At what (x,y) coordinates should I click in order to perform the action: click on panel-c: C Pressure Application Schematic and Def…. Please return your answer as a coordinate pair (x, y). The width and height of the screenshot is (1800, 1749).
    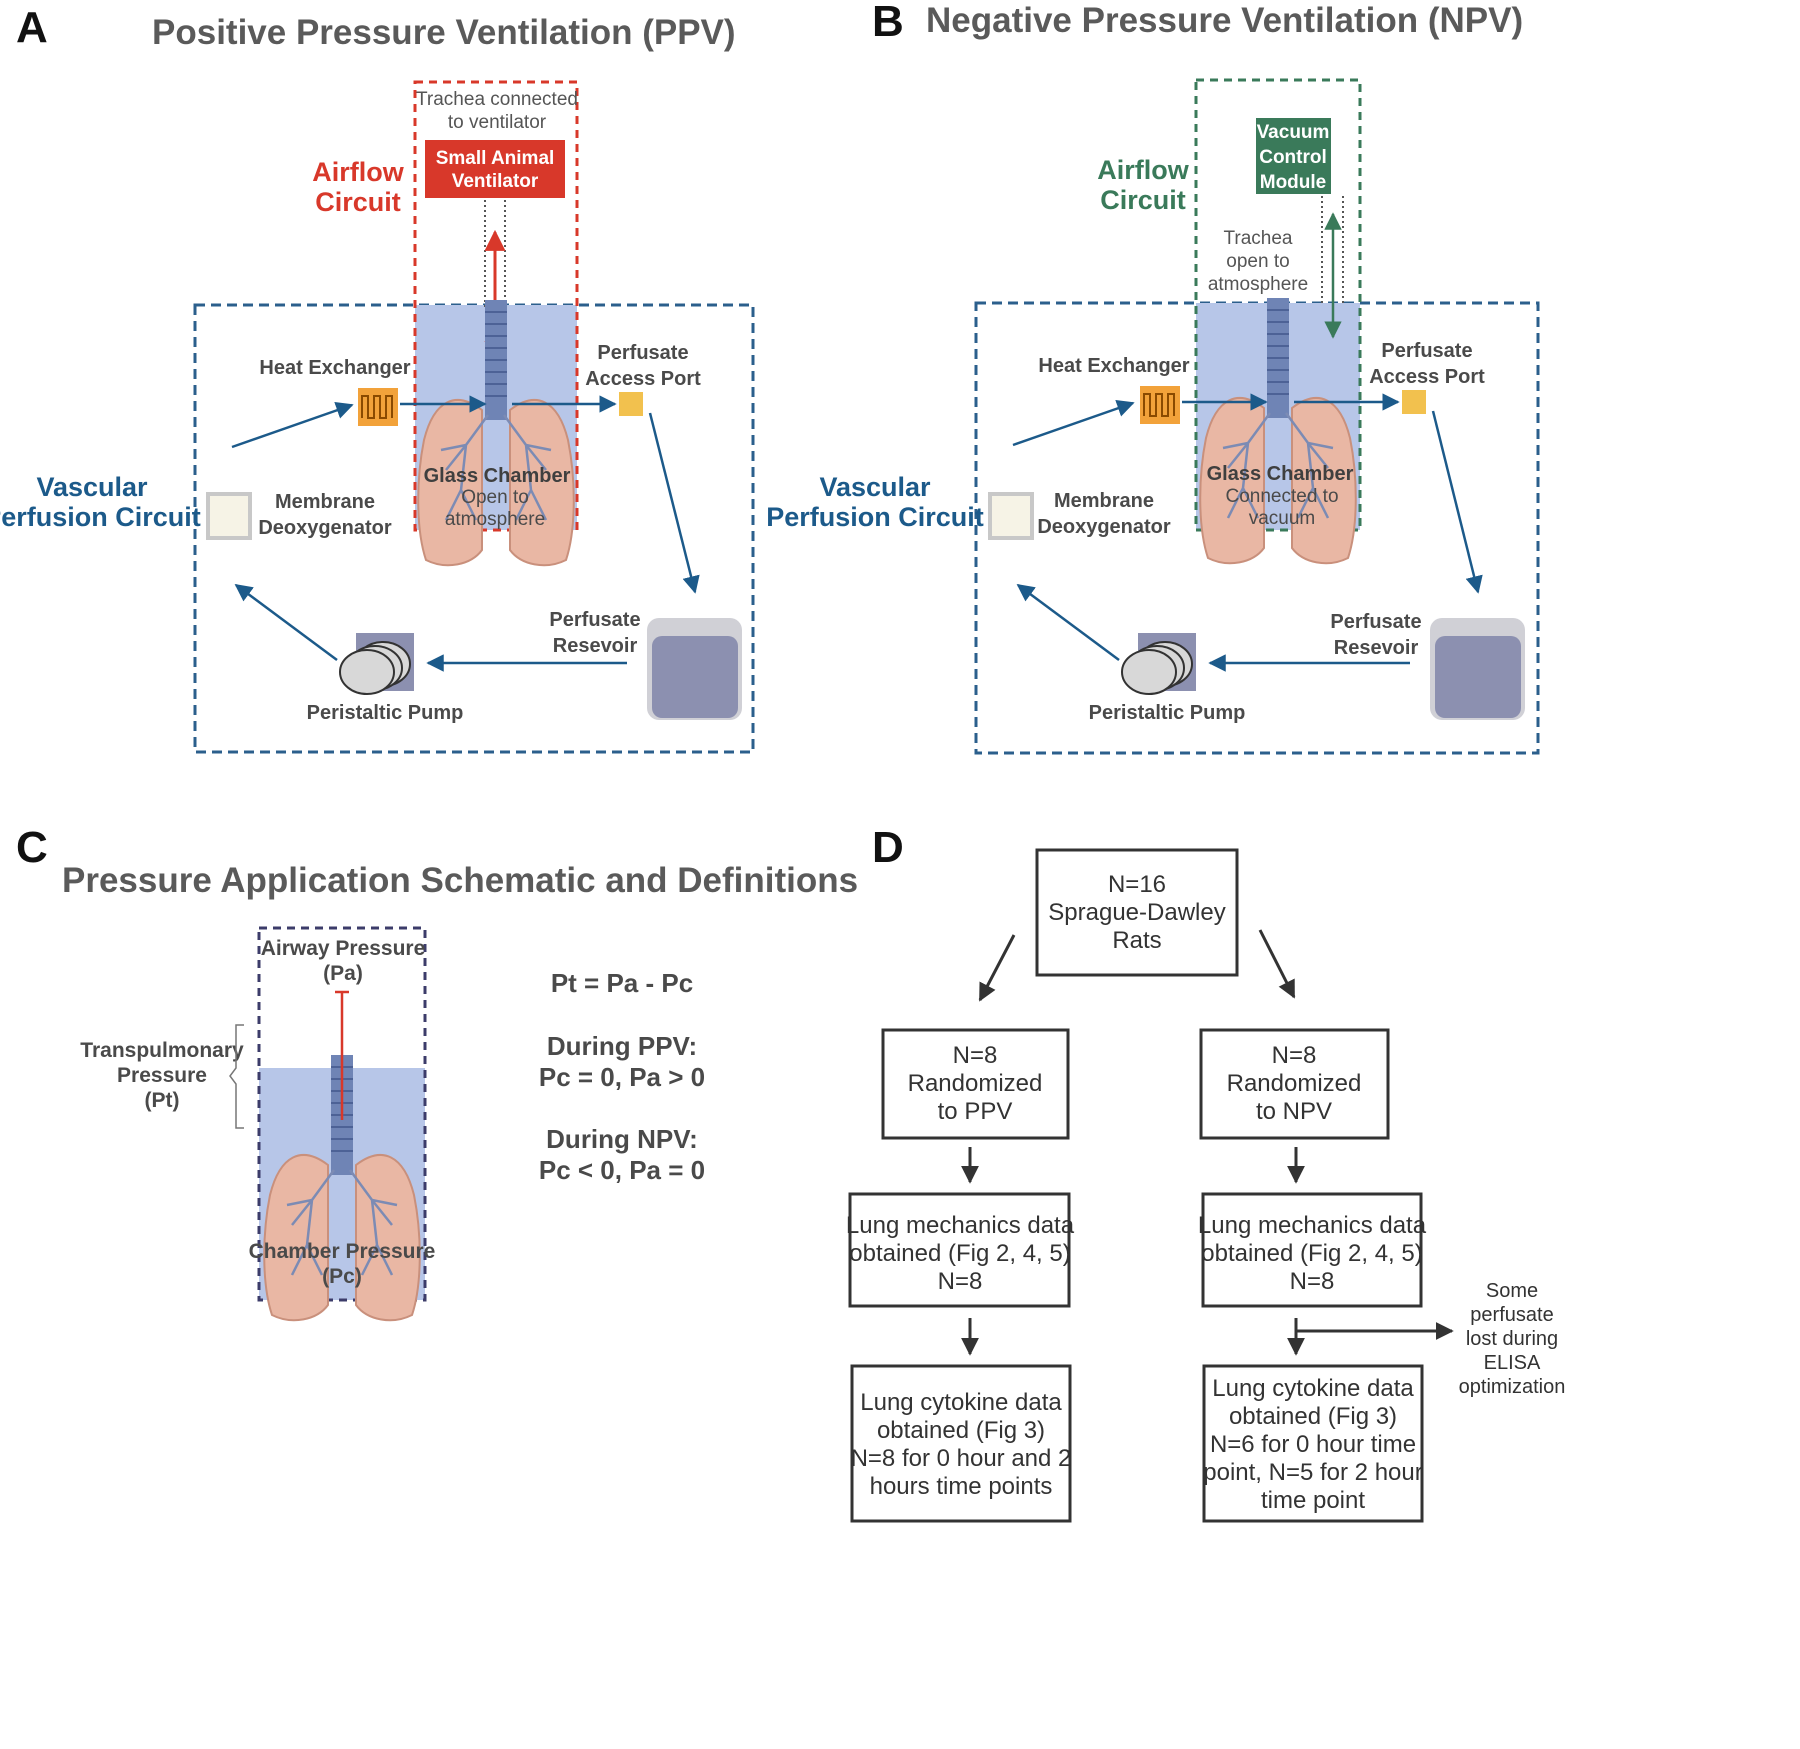
    Looking at the image, I should click on (437, 1072).